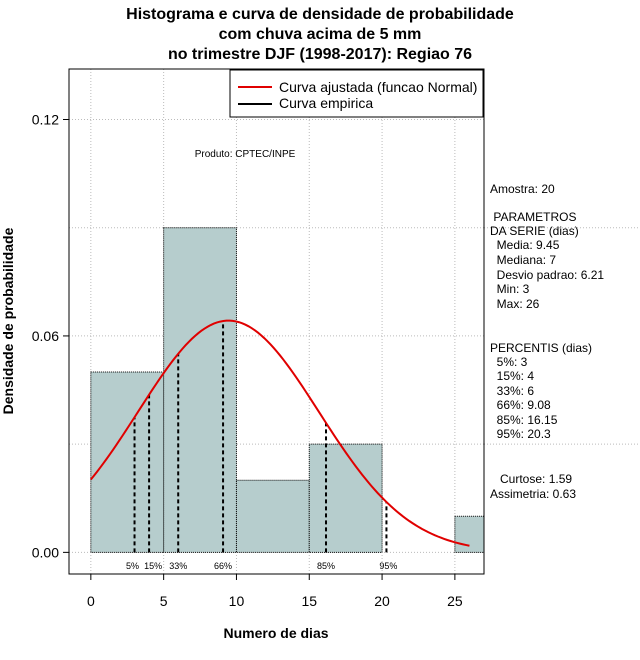 This screenshot has height=660, width=640. What do you see at coordinates (326, 566) in the screenshot?
I see `percentile-label: 85%` at bounding box center [326, 566].